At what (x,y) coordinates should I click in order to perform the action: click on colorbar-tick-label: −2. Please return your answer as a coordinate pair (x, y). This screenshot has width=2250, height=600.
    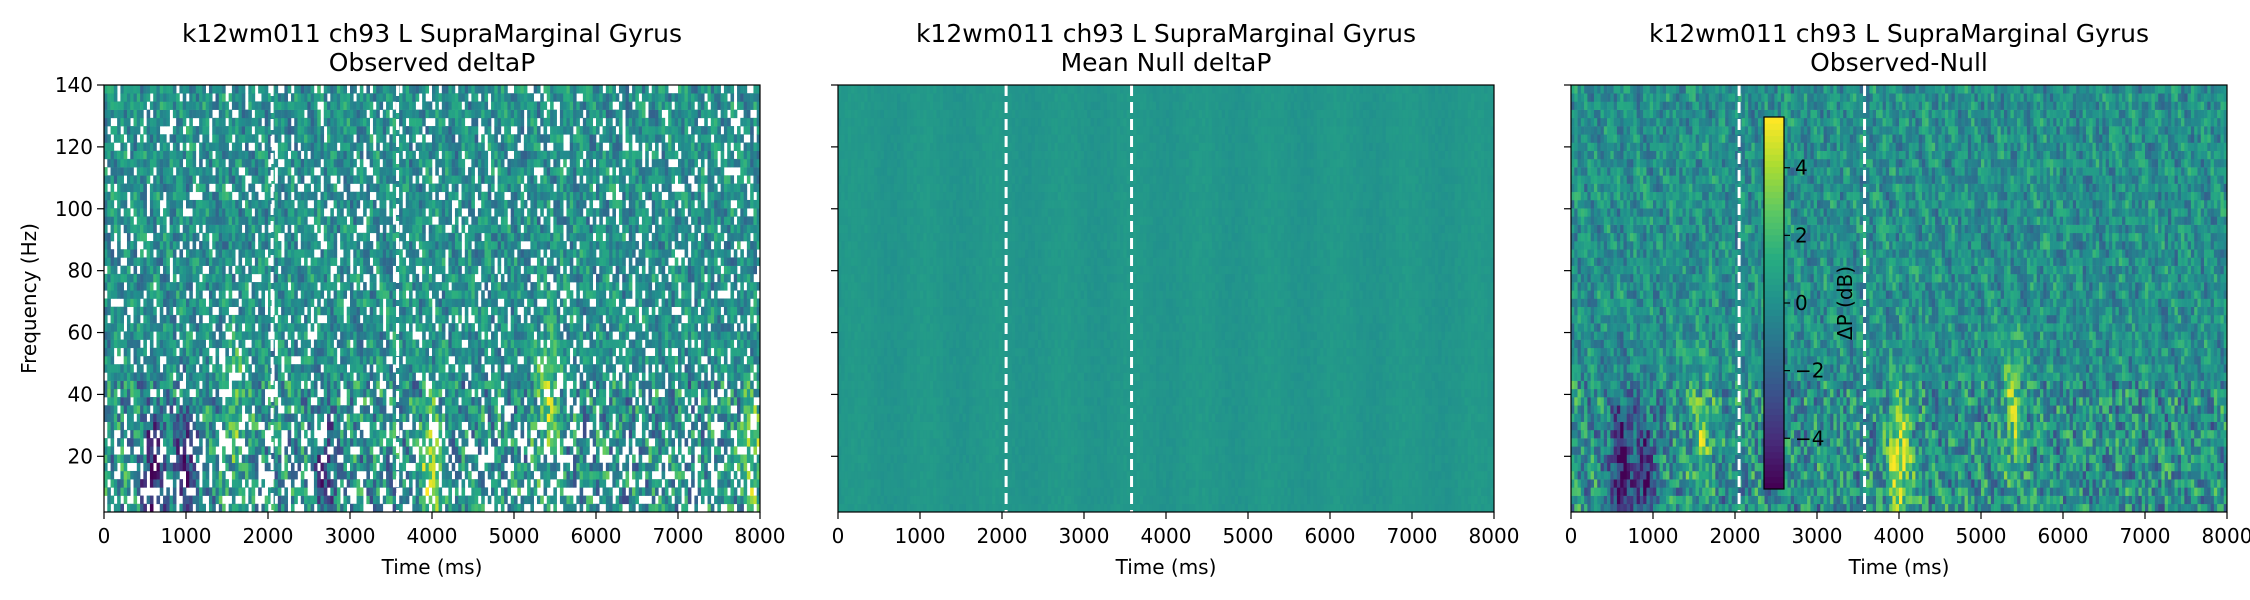
    Looking at the image, I should click on (1809, 371).